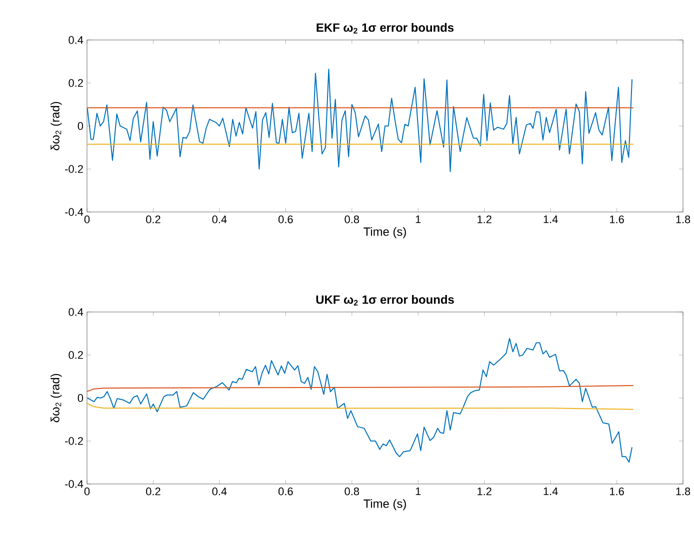 This screenshot has height=548, width=694. Describe the element at coordinates (385, 300) in the screenshot. I see `chart-title: UKF ω$_{2}$ 1σ error bounds` at that location.